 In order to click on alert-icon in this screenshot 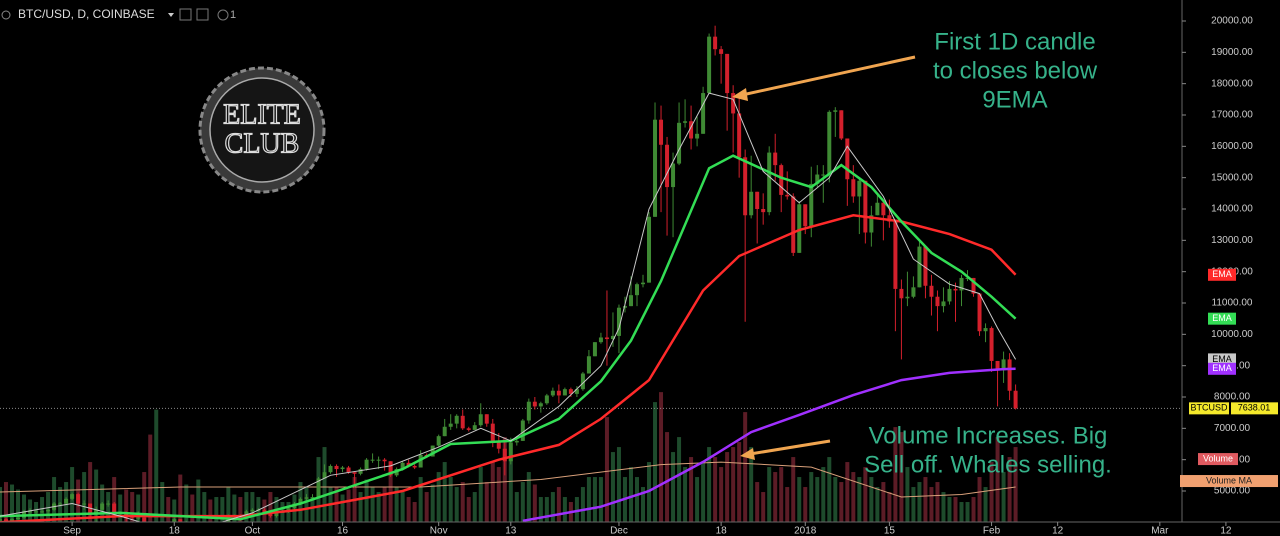, I will do `click(223, 15)`.